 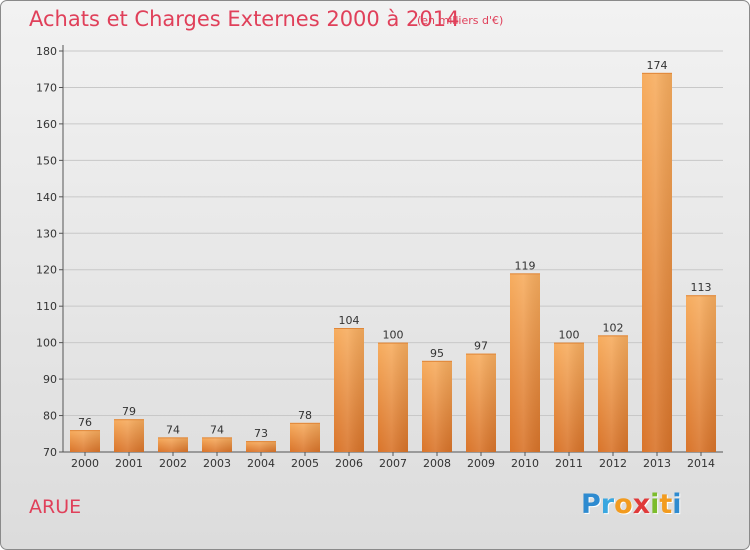 What do you see at coordinates (173, 463) in the screenshot?
I see `x-tick-label: 2002` at bounding box center [173, 463].